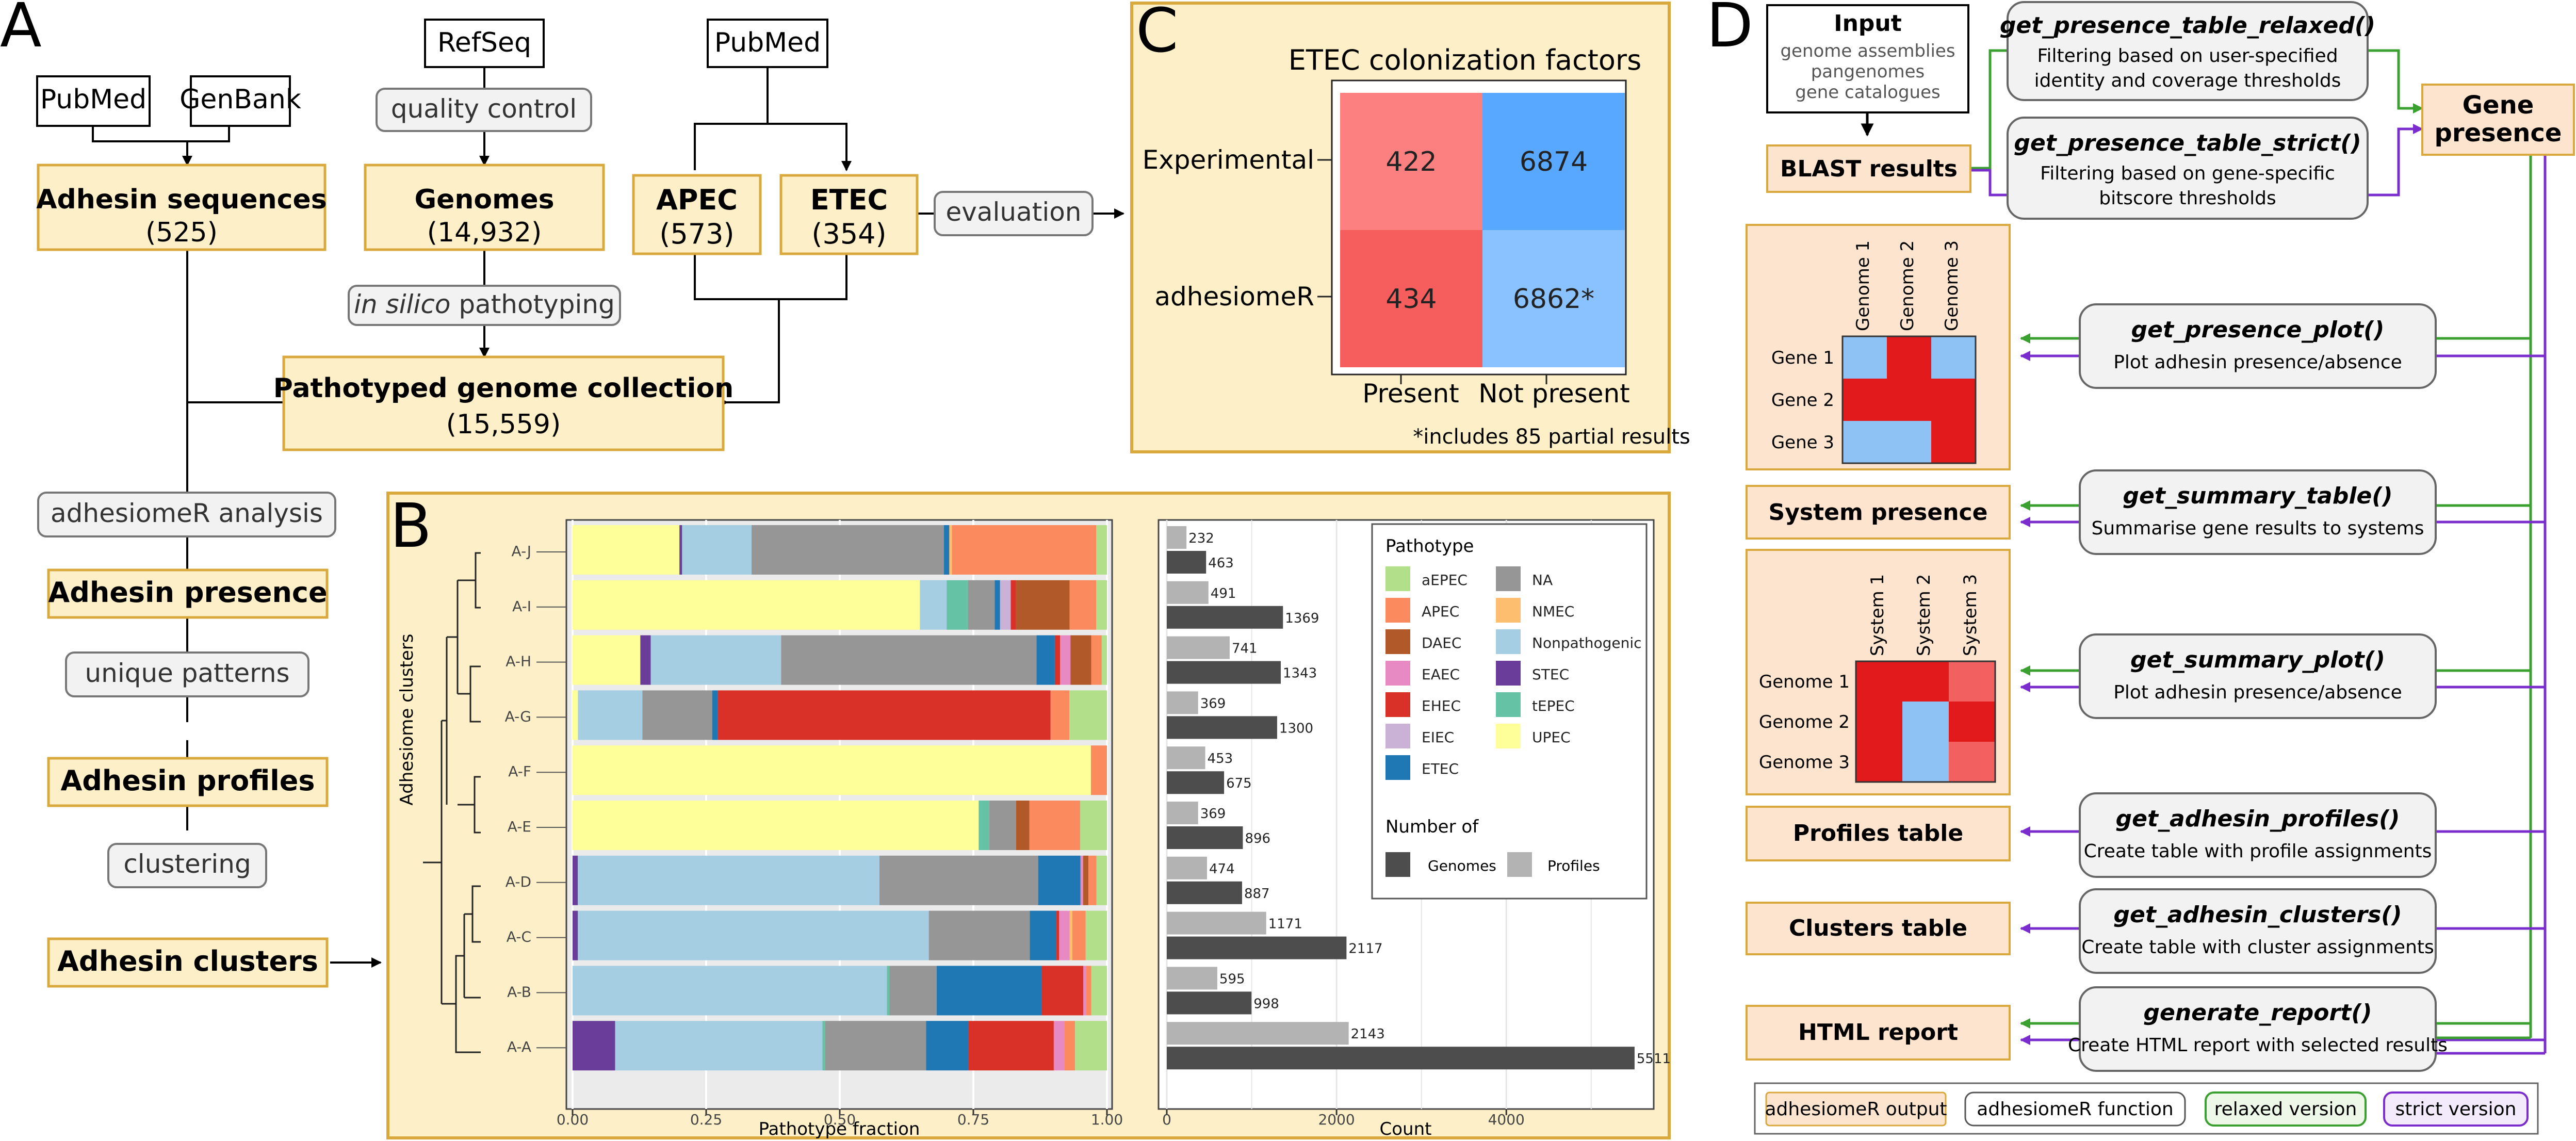 This screenshot has width=2576, height=1141. I want to click on dendrogram, so click(452, 802).